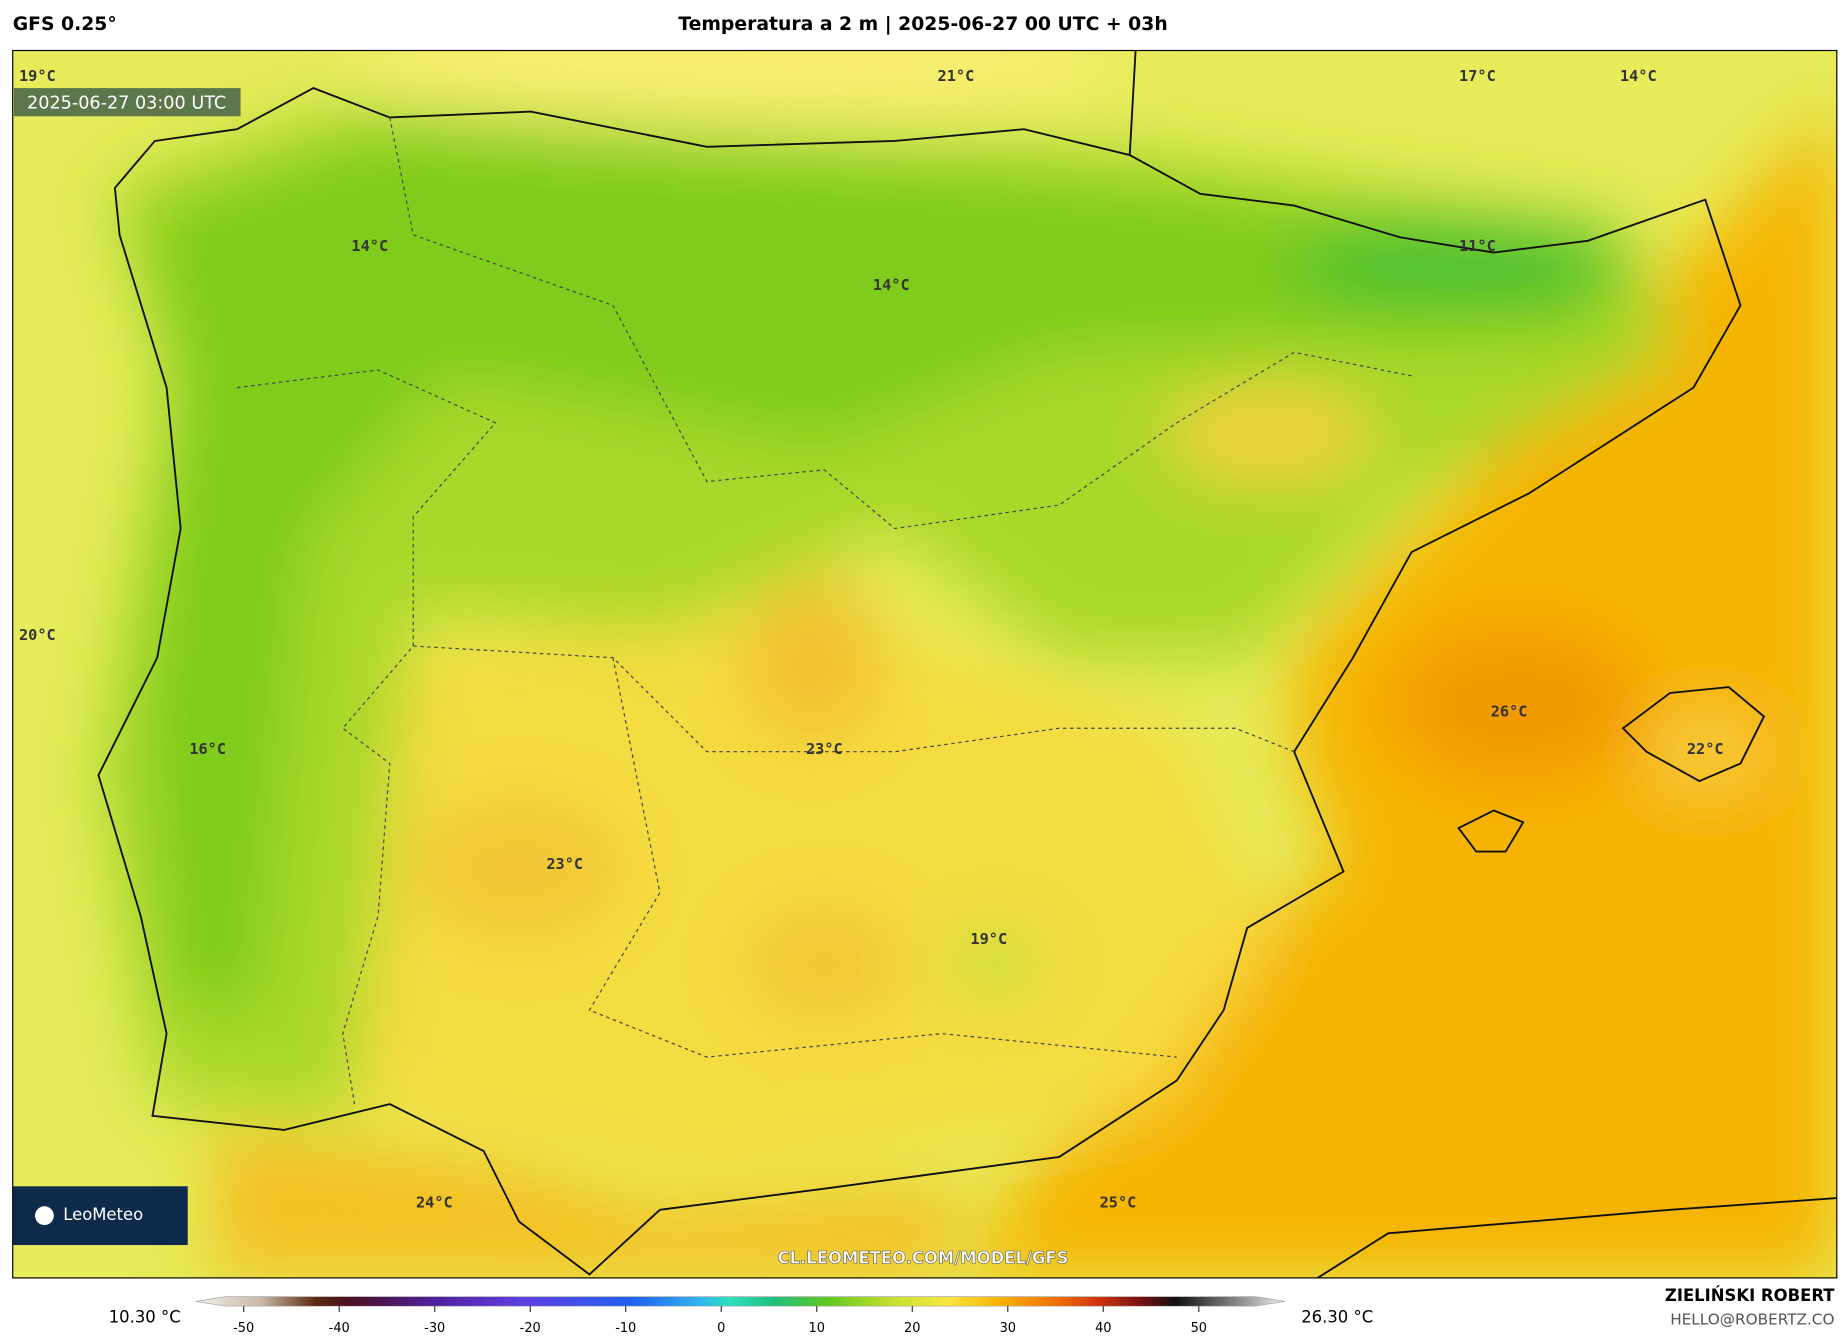 Image resolution: width=1846 pixels, height=1339 pixels. What do you see at coordinates (625, 1328) in the screenshot?
I see `colorbar-tick-label: -10` at bounding box center [625, 1328].